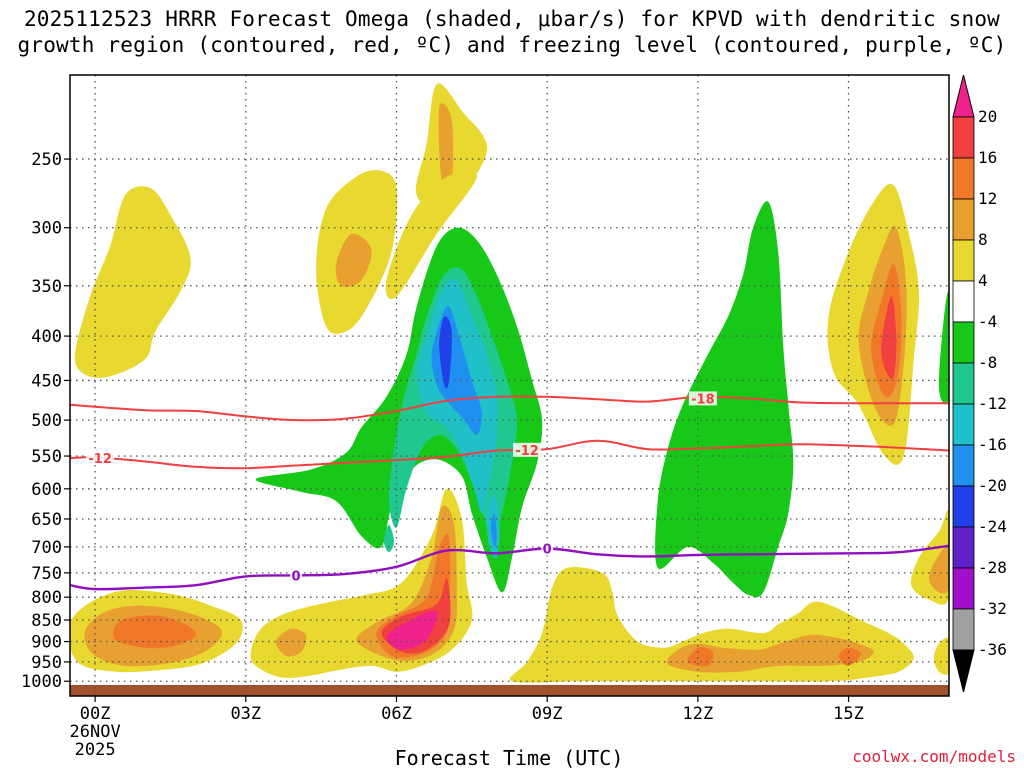 The width and height of the screenshot is (1024, 768). What do you see at coordinates (46, 337) in the screenshot?
I see `y-tick-label: 400` at bounding box center [46, 337].